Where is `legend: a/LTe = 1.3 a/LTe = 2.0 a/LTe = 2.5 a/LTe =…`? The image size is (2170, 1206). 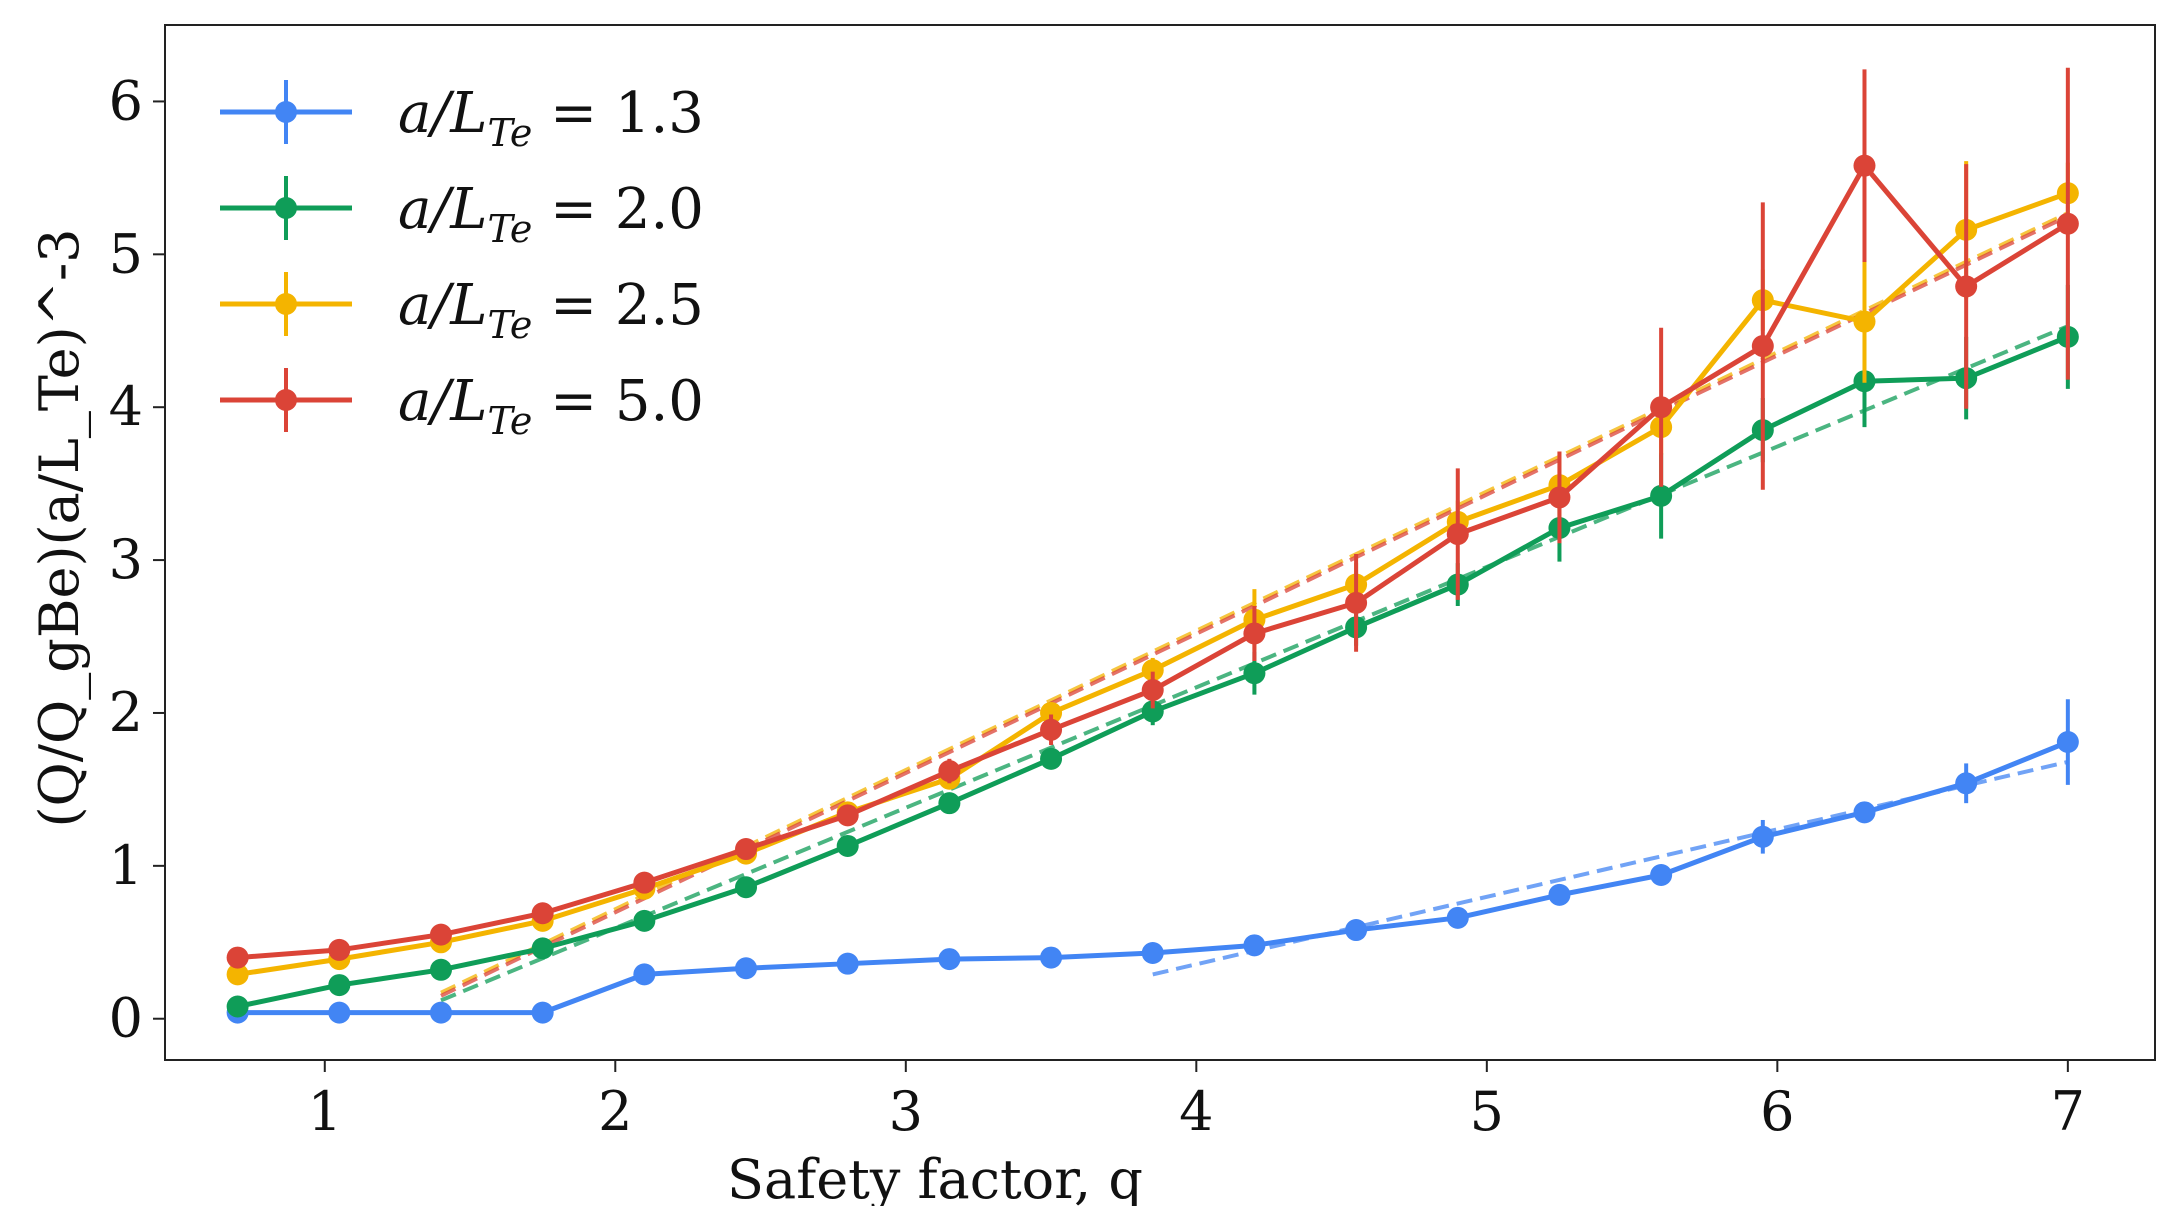
legend: a/LTe = 1.3 a/LTe = 2.0 a/LTe = 2.5 a/LTe =… is located at coordinates (462, 261).